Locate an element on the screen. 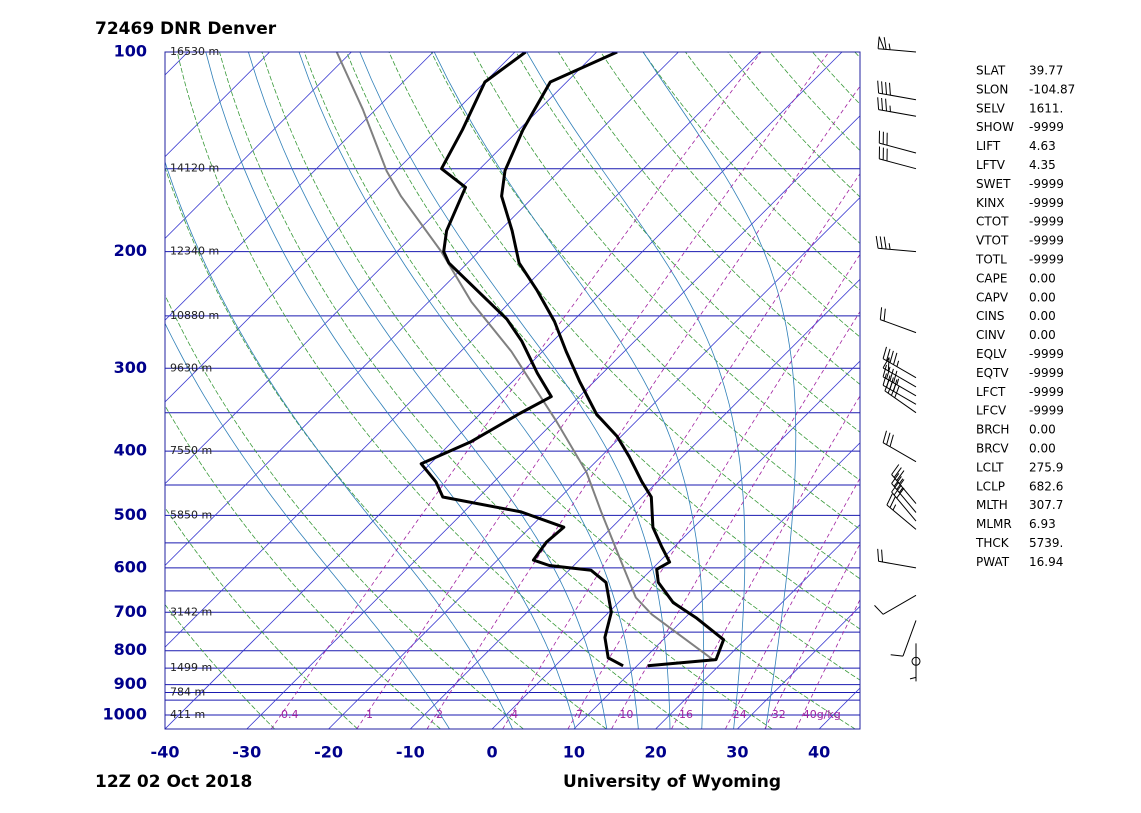 The height and width of the screenshot is (813, 1141). mixing-ratio-label: 2 is located at coordinates (439, 714).